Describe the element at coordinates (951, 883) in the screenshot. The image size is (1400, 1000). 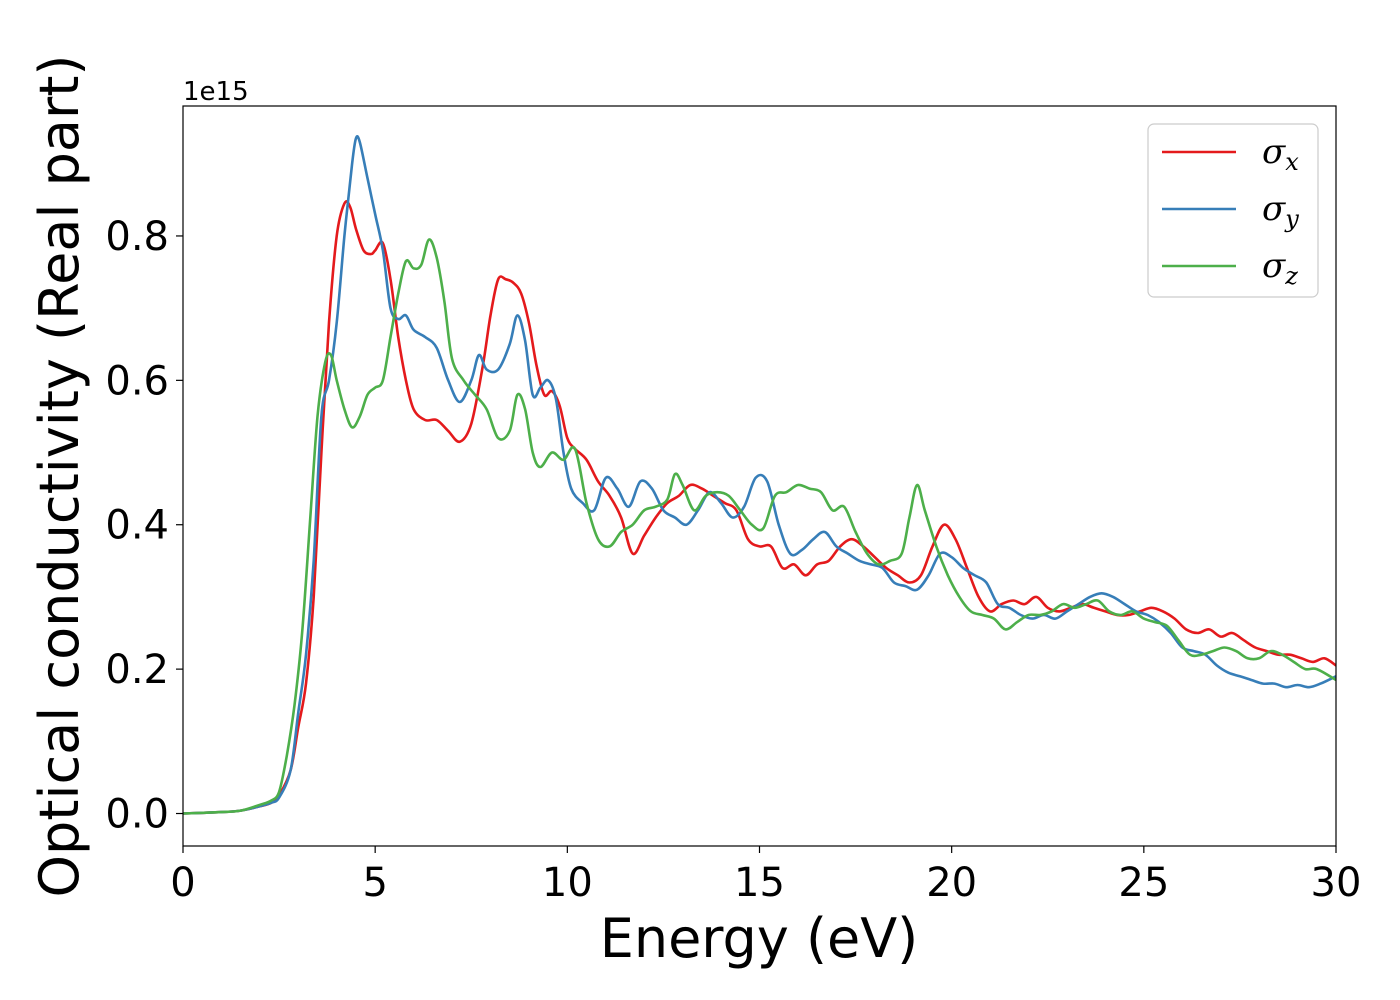
I see `x-tick-label: 20` at that location.